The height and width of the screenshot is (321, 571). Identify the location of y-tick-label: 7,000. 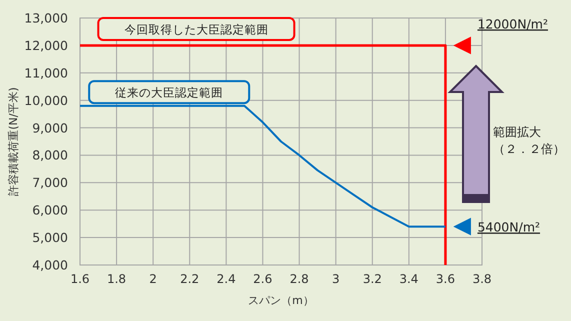
(50, 182).